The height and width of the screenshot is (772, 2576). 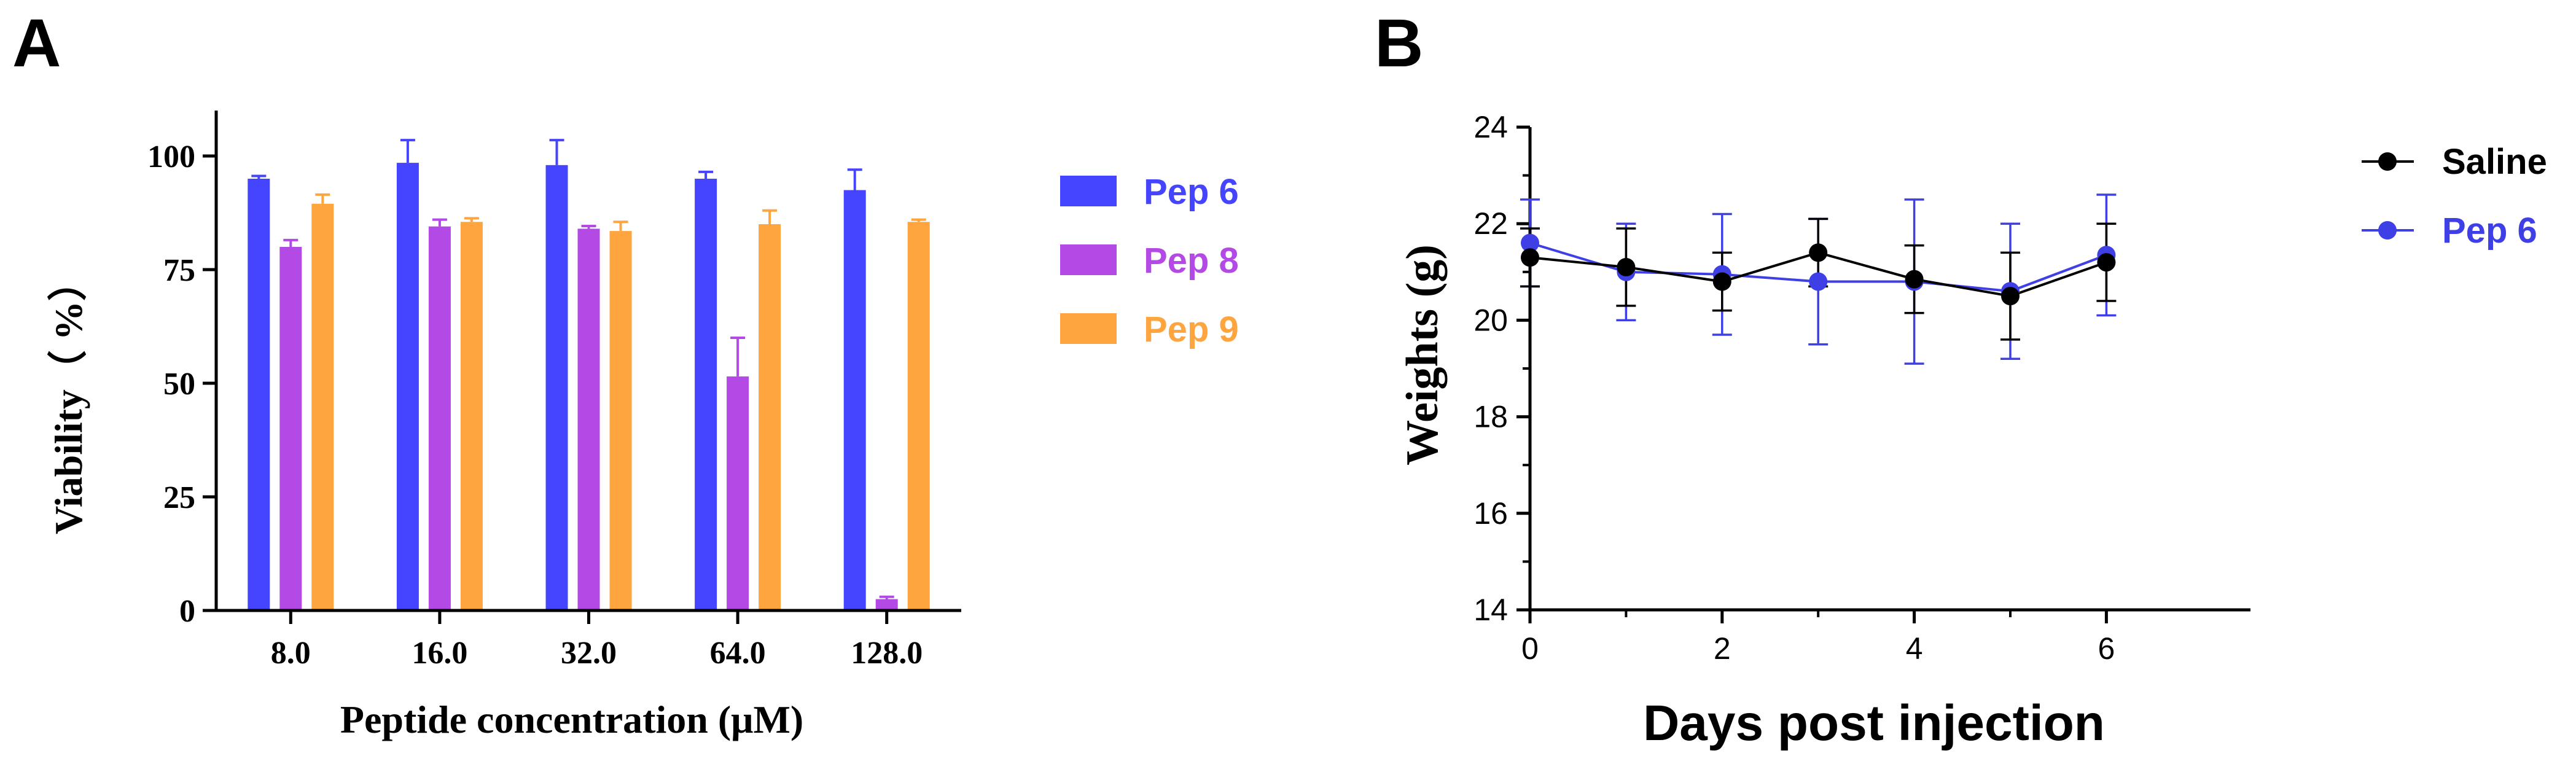 I want to click on chart-a-ylabel: Viability（ %）, so click(x=68, y=398).